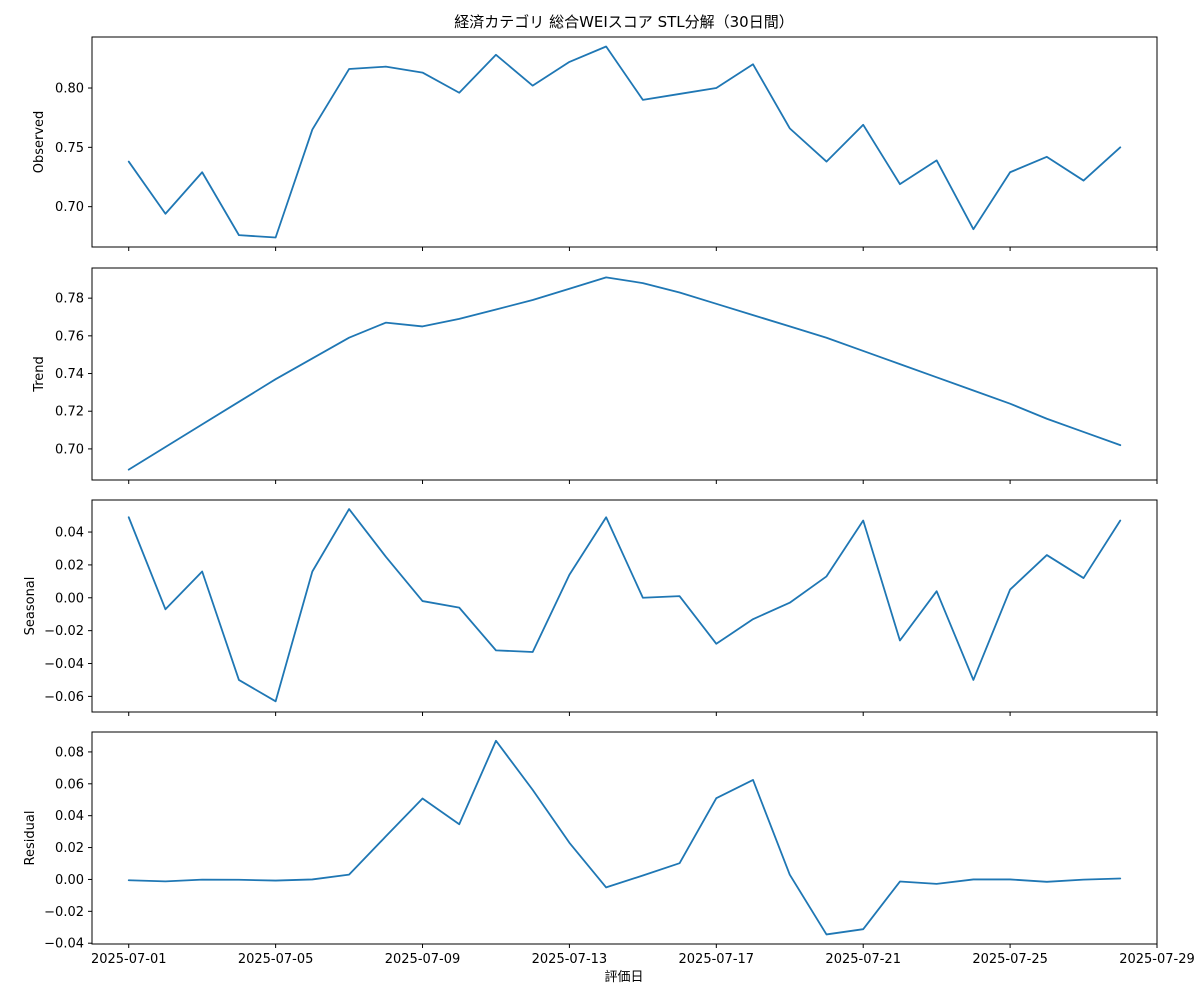  Describe the element at coordinates (69, 598) in the screenshot. I see `y-tick-label-seasonal: 0.00` at that location.